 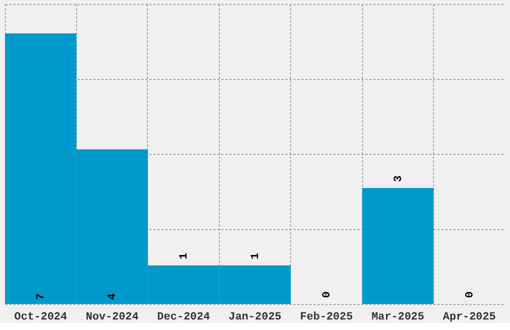 What do you see at coordinates (398, 318) in the screenshot?
I see `x-tick-label: Mar-2025` at bounding box center [398, 318].